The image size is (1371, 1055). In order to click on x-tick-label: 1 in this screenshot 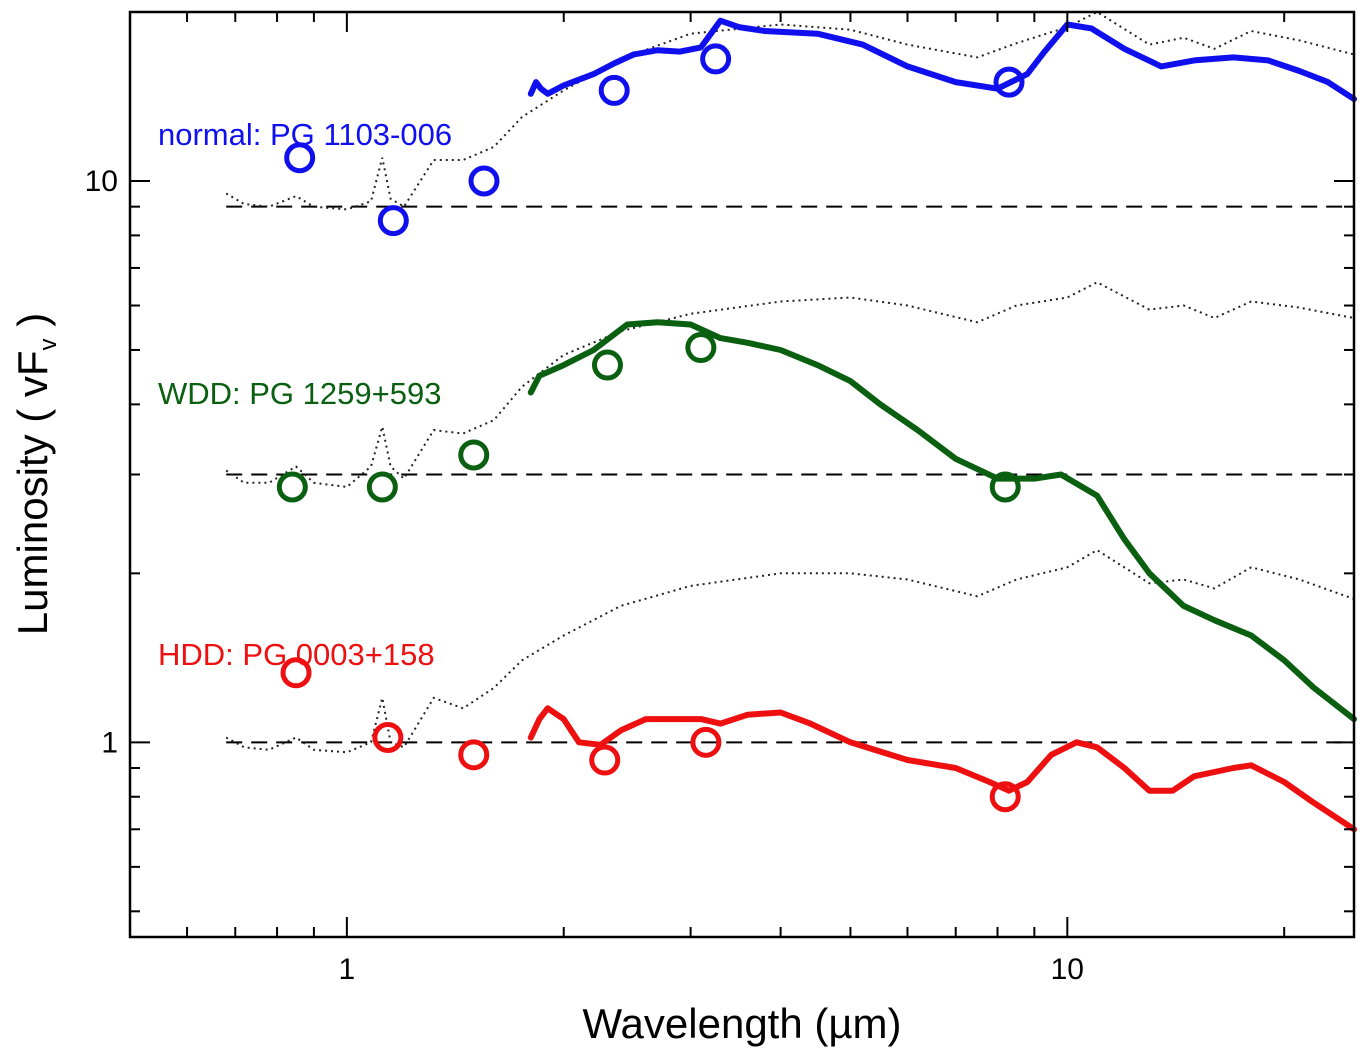, I will do `click(347, 969)`.